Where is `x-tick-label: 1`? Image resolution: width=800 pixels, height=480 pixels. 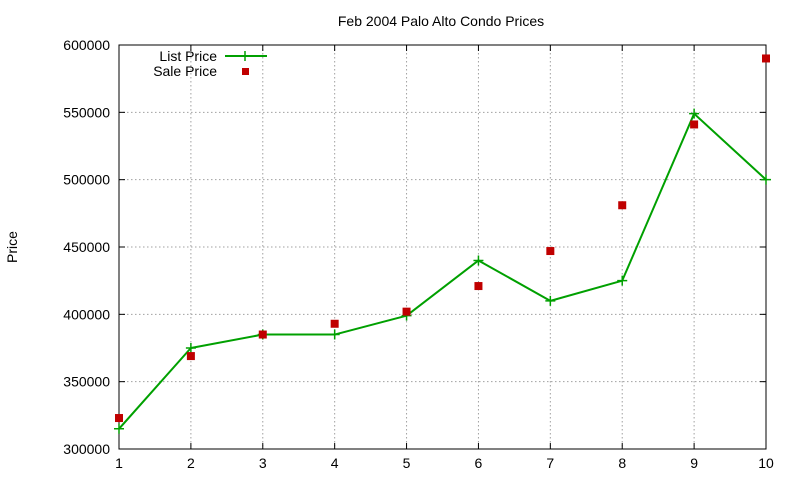 x-tick-label: 1 is located at coordinates (119, 463).